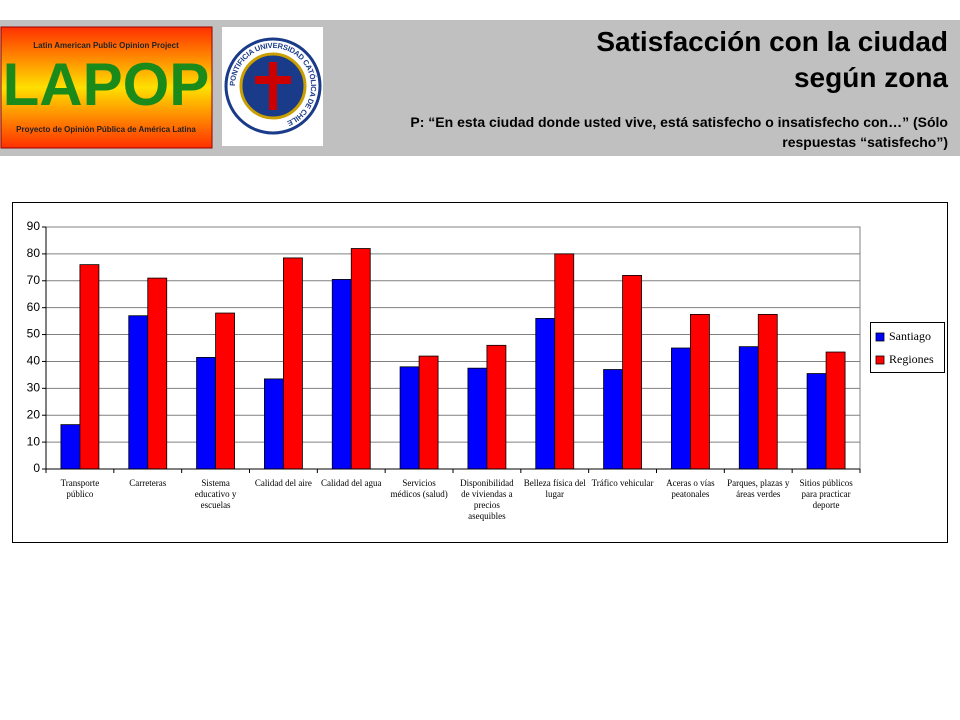 This screenshot has height=720, width=960. Describe the element at coordinates (34, 414) in the screenshot. I see `y-tick-label: 20` at that location.